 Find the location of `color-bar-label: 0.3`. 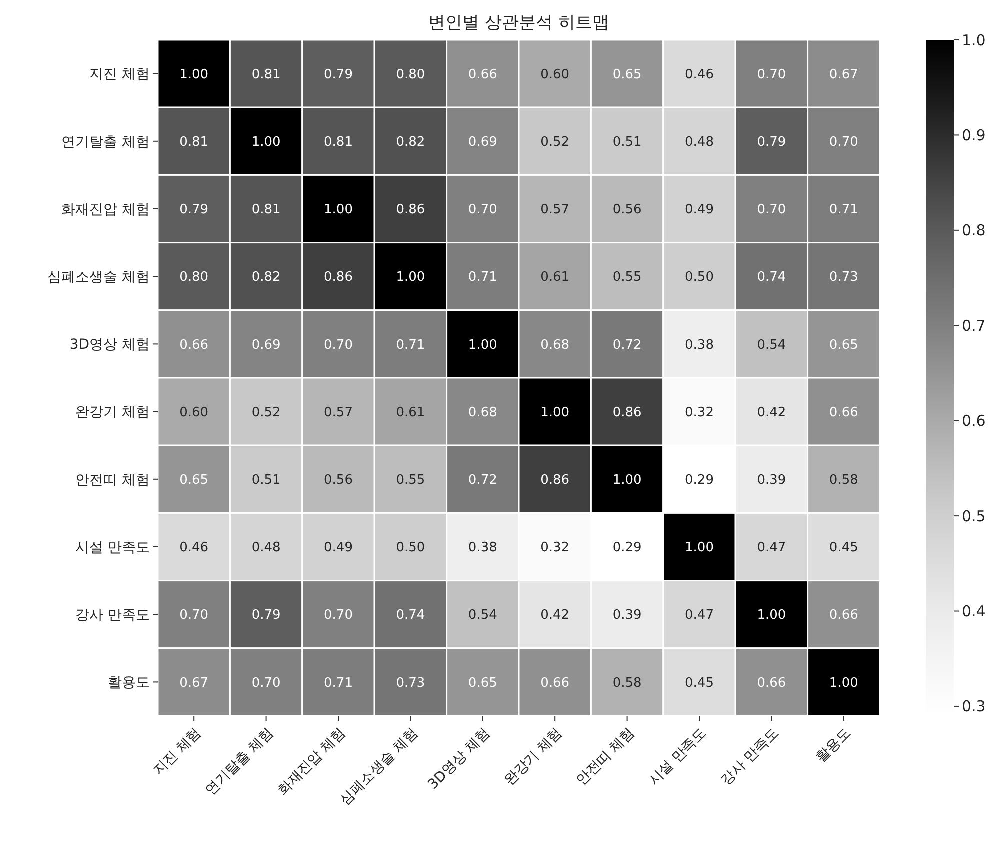

color-bar-label: 0.3 is located at coordinates (974, 707).